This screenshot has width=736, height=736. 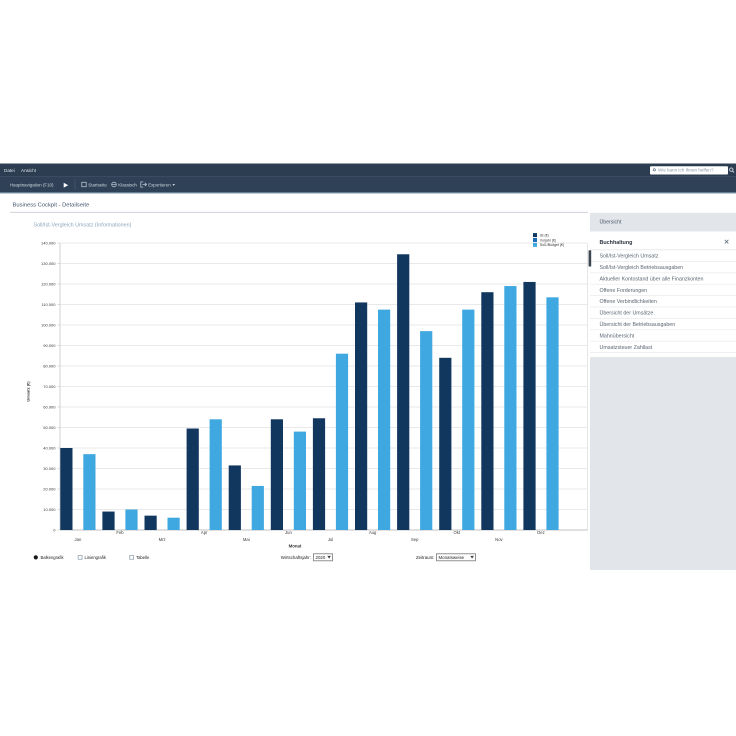 What do you see at coordinates (499, 539) in the screenshot?
I see `svg-text: Nov` at bounding box center [499, 539].